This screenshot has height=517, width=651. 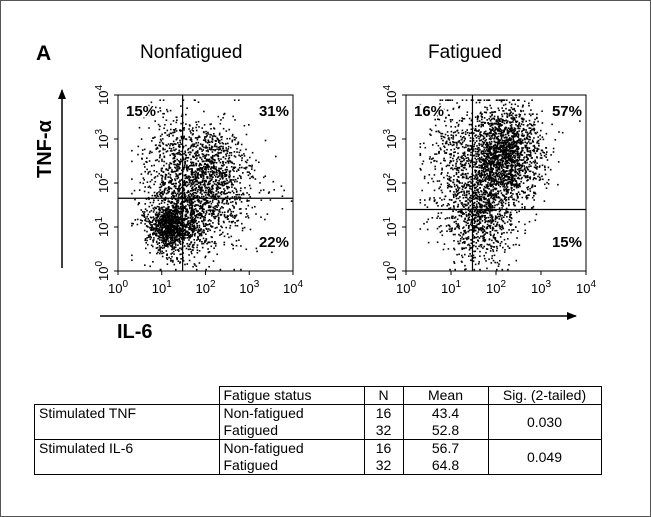 What do you see at coordinates (127, 396) in the screenshot?
I see `table-header-empty` at bounding box center [127, 396].